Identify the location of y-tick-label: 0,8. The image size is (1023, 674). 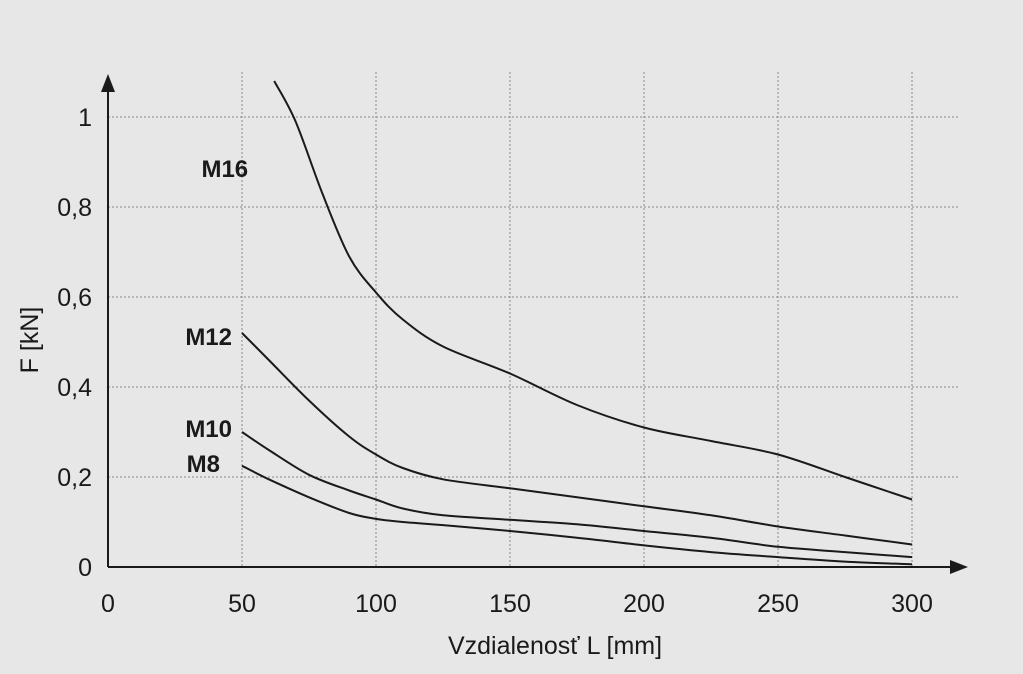
(74, 208).